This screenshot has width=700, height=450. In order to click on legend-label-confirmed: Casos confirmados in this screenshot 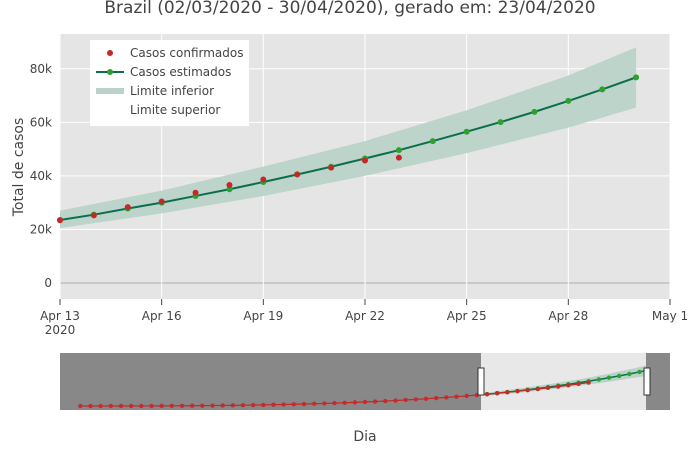, I will do `click(186, 53)`.